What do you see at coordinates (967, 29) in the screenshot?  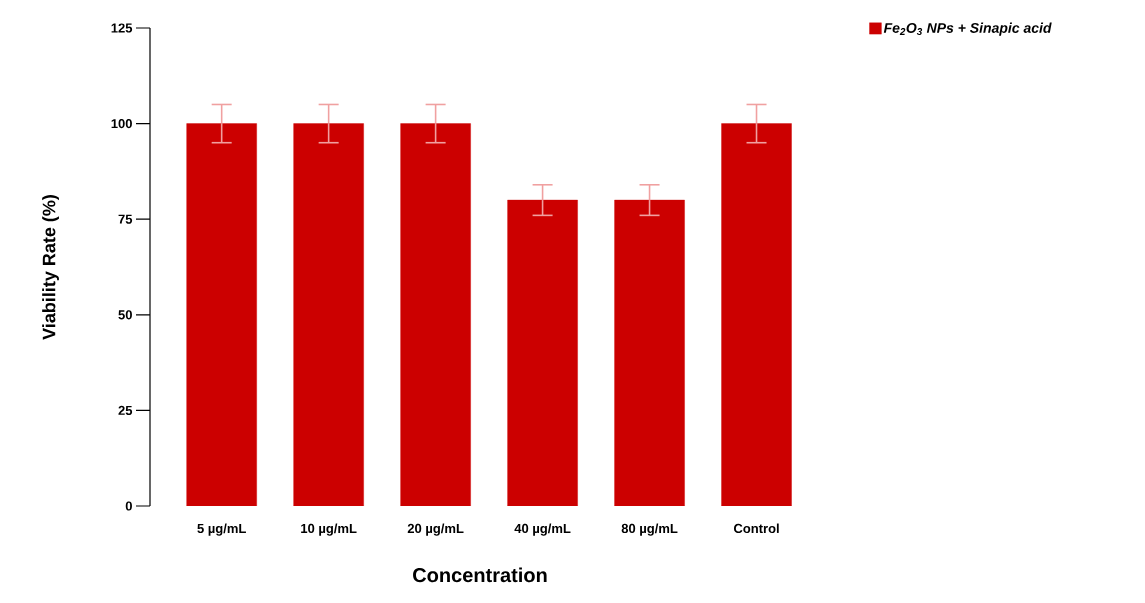 I see `legend-label: Fe$_{2}$O$_{3}$ NPs + Sinapic acid` at bounding box center [967, 29].